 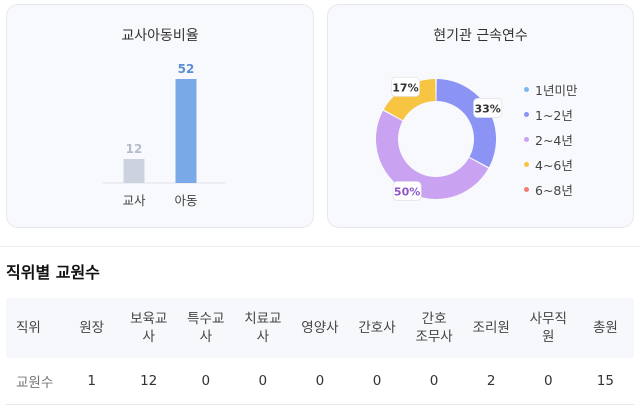 What do you see at coordinates (605, 328) in the screenshot?
I see `table-header-cell: 총원` at bounding box center [605, 328].